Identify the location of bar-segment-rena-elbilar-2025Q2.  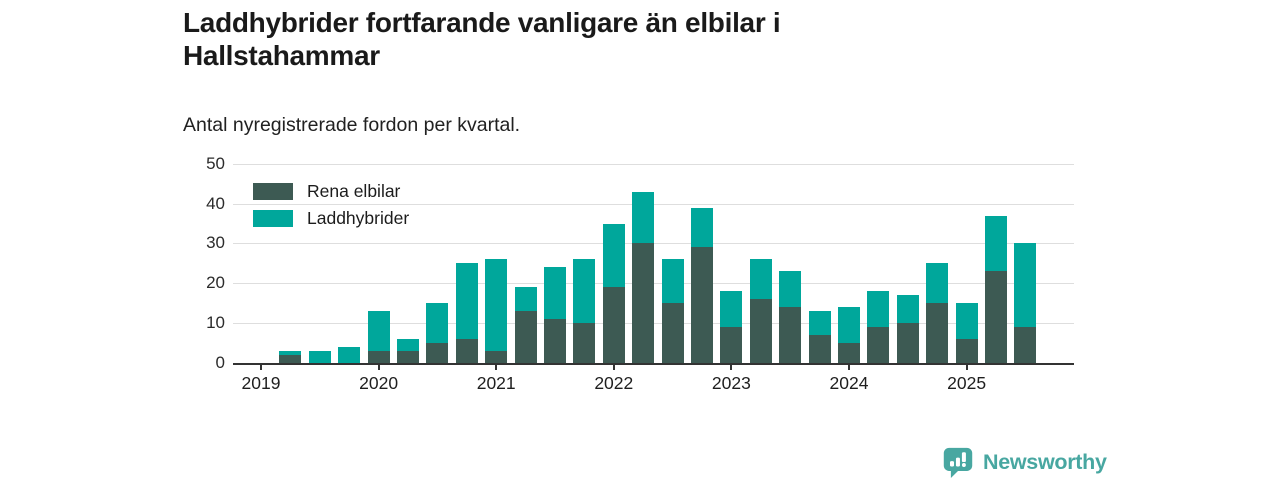
(996, 317).